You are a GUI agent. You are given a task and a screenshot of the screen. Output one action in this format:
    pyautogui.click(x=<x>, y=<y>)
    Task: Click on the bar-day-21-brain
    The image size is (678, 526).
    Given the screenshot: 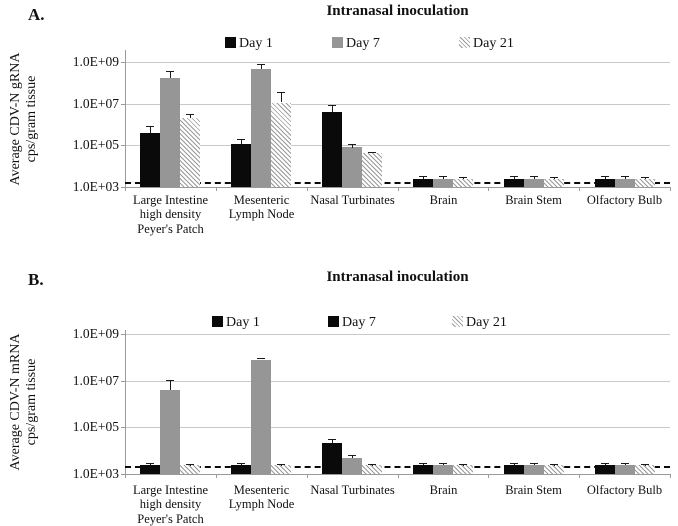 What is the action you would take?
    pyautogui.click(x=463, y=469)
    